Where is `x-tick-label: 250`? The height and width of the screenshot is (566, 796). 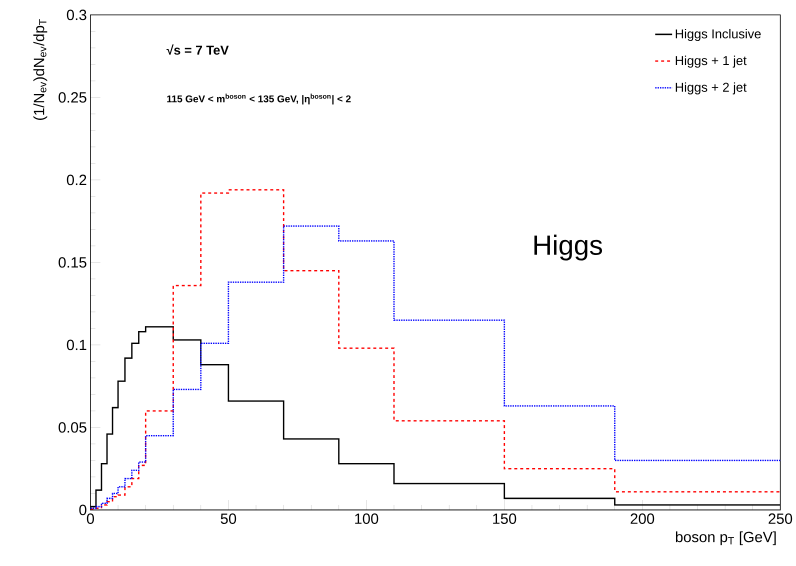
x-tick-label: 250 is located at coordinates (780, 519).